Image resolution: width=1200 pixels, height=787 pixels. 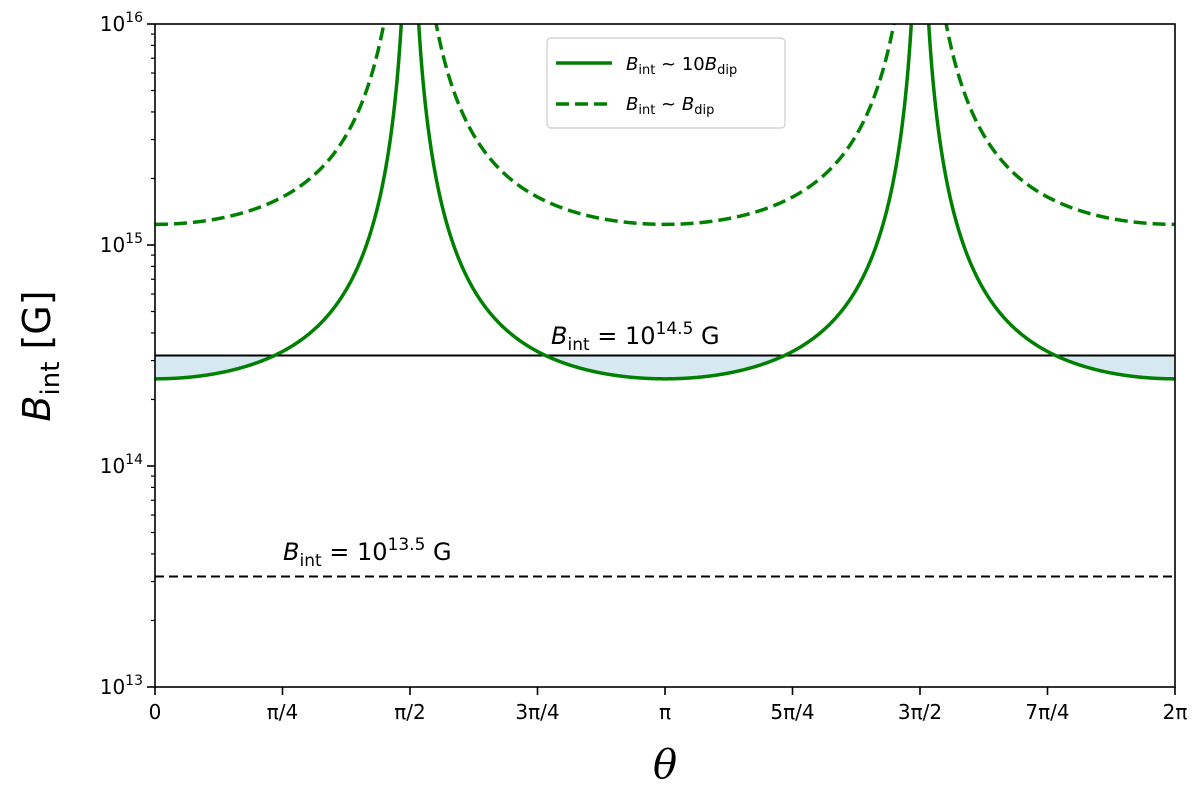 I want to click on x-tick-label-8: 2π, so click(x=1175, y=712).